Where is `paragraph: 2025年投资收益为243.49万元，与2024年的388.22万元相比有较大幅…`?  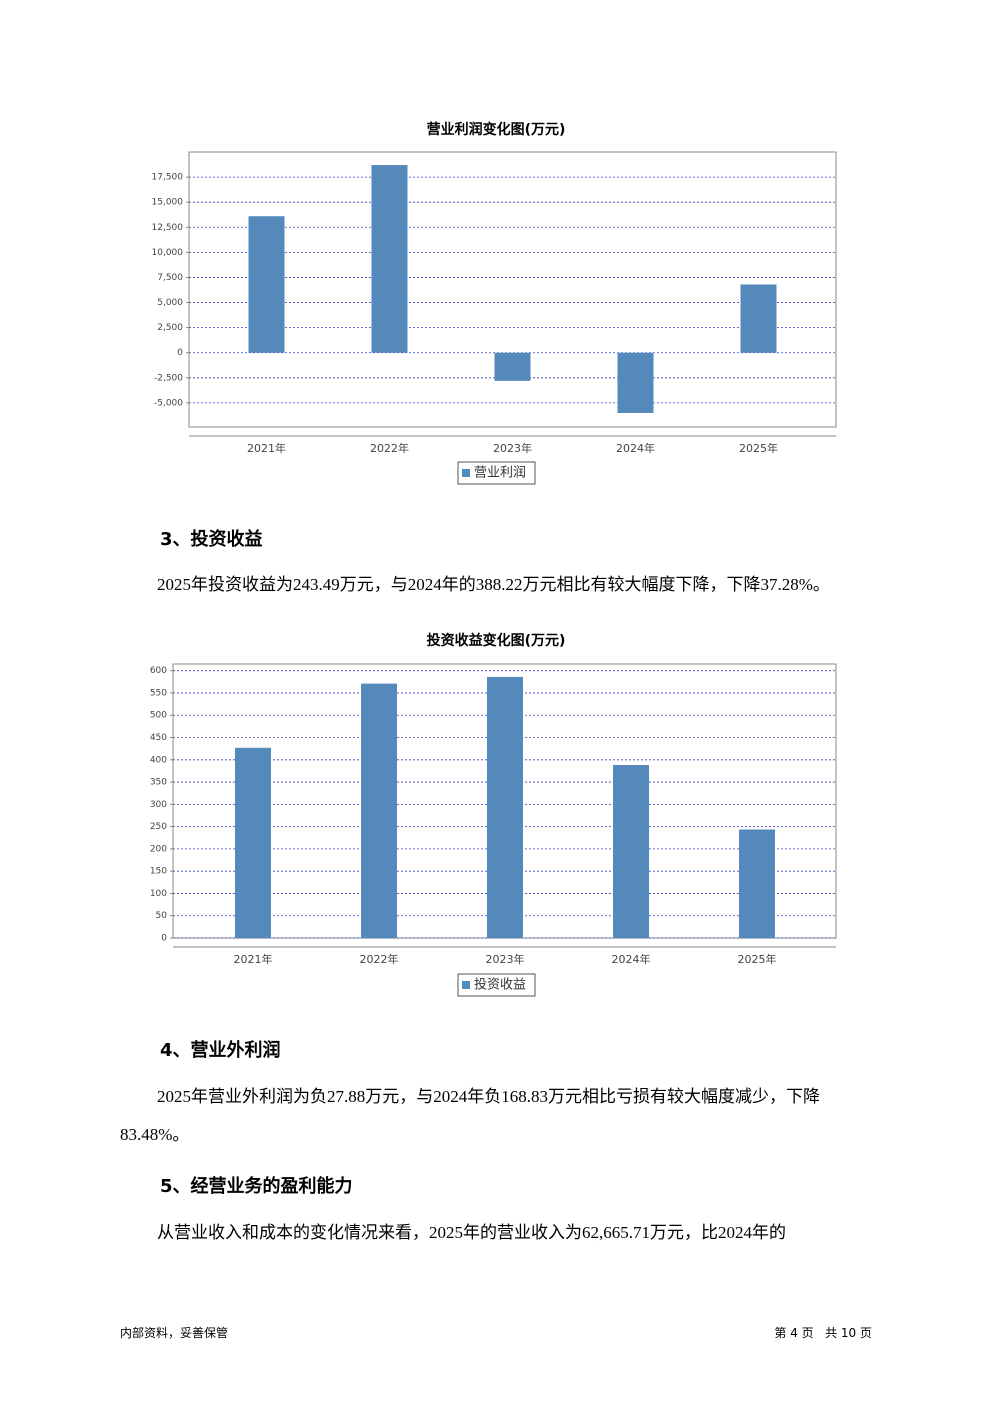 paragraph: 2025年投资收益为243.49万元，与2024年的388.22万元相比有较大幅… is located at coordinates (493, 584).